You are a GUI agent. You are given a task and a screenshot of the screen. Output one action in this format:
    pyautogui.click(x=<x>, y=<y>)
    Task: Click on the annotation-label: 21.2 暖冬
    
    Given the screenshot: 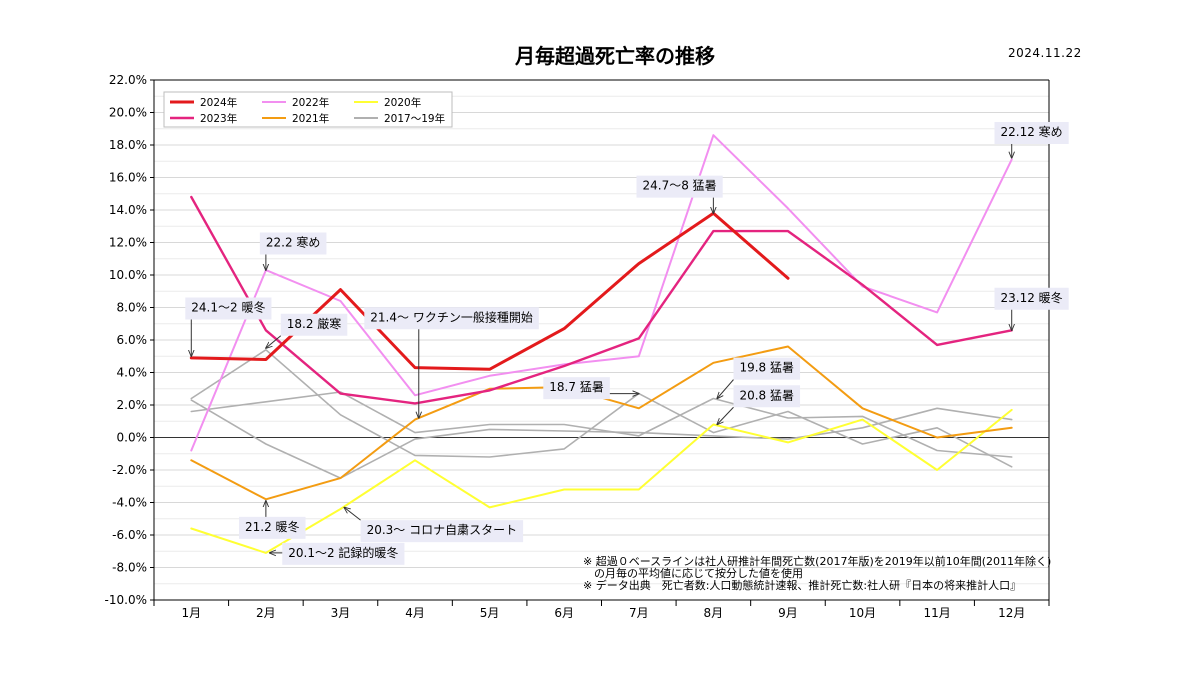 What is the action you would take?
    pyautogui.click(x=272, y=526)
    